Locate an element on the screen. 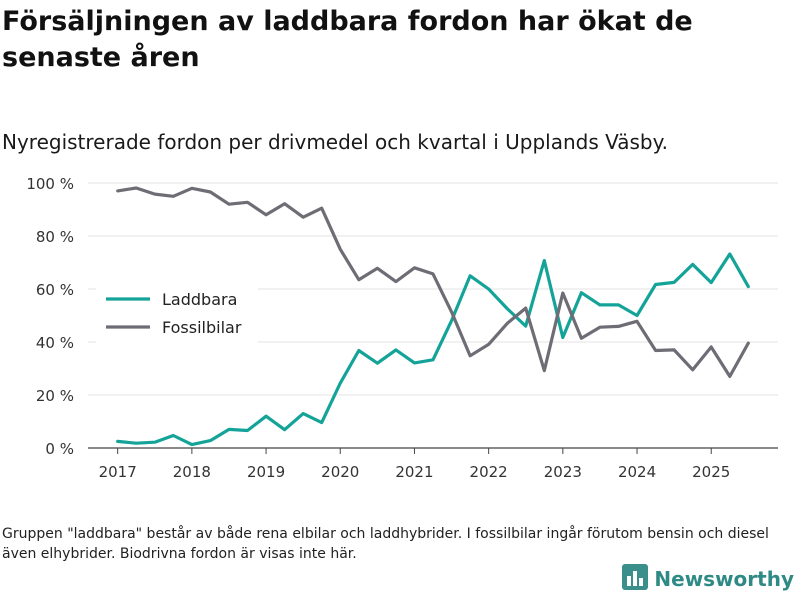 Image resolution: width=800 pixels, height=600 pixels. newsworthy-logo: Newsworthy is located at coordinates (708, 579).